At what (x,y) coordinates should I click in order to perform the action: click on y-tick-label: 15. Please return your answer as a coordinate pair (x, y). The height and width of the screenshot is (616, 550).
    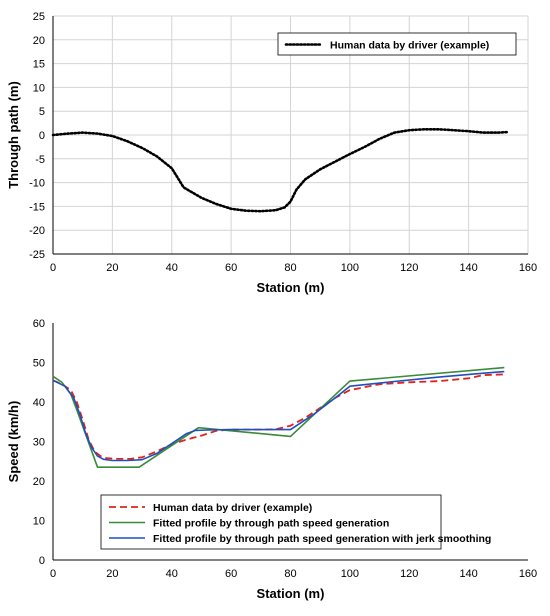
    Looking at the image, I should click on (39, 65).